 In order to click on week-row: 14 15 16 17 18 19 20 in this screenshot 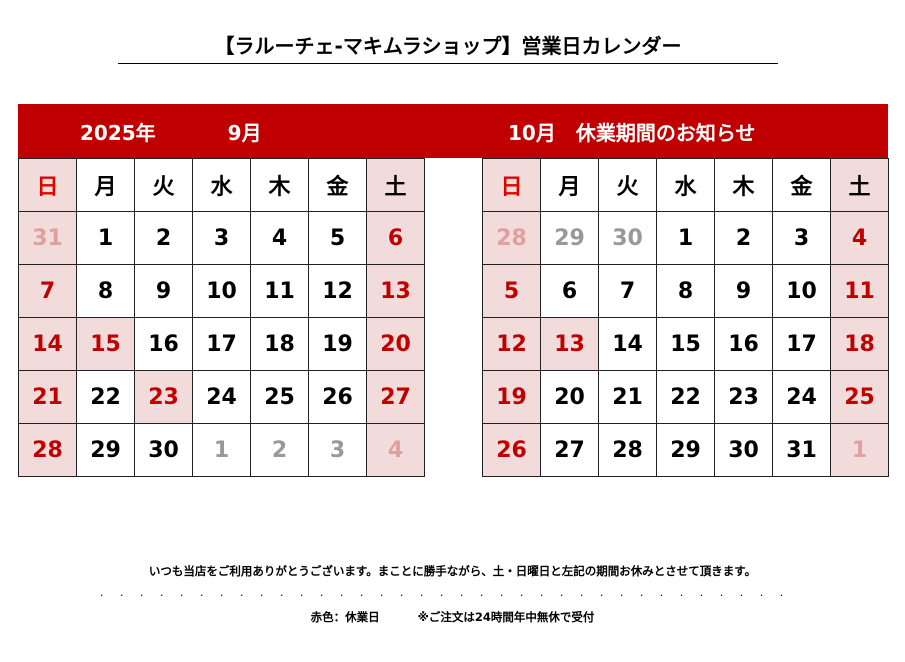, I will do `click(221, 344)`.